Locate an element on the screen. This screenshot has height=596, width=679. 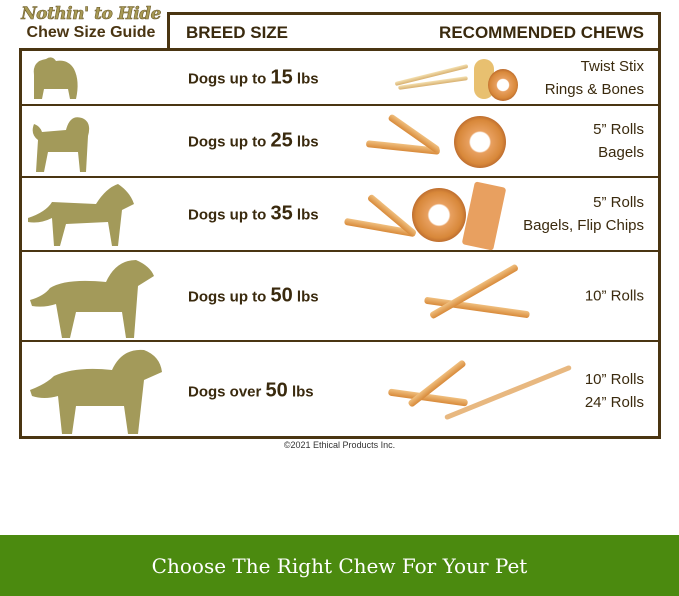
chew-list: 5” Rolls Bagels, Flip Chips is located at coordinates (583, 214).